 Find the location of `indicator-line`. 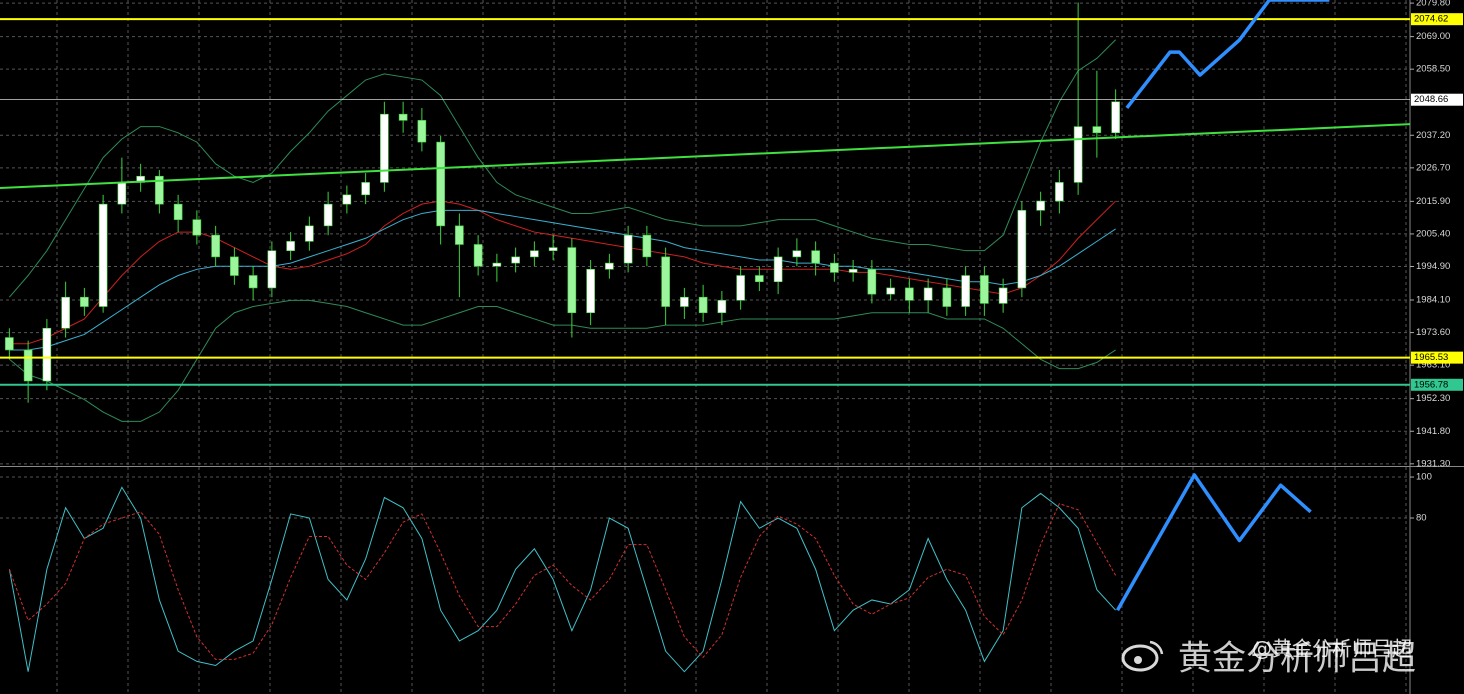

indicator-line is located at coordinates (562, 360).